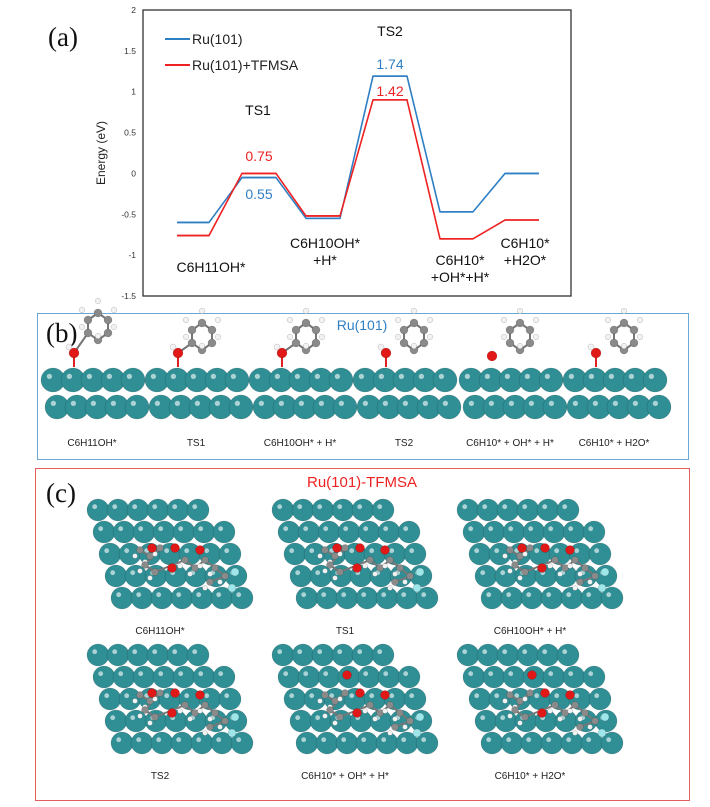 The width and height of the screenshot is (710, 807). What do you see at coordinates (61, 493) in the screenshot?
I see `panel-c-label: (c)` at bounding box center [61, 493].